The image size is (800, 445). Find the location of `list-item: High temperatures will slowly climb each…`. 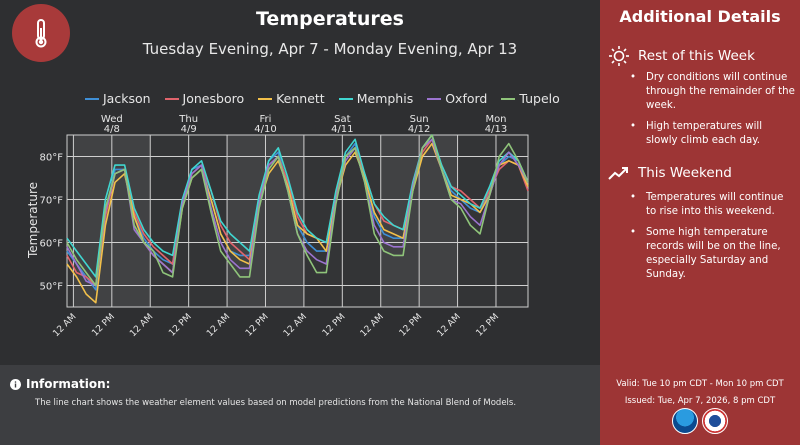

list-item: High temperatures will slowly climb each… is located at coordinates (713, 134).